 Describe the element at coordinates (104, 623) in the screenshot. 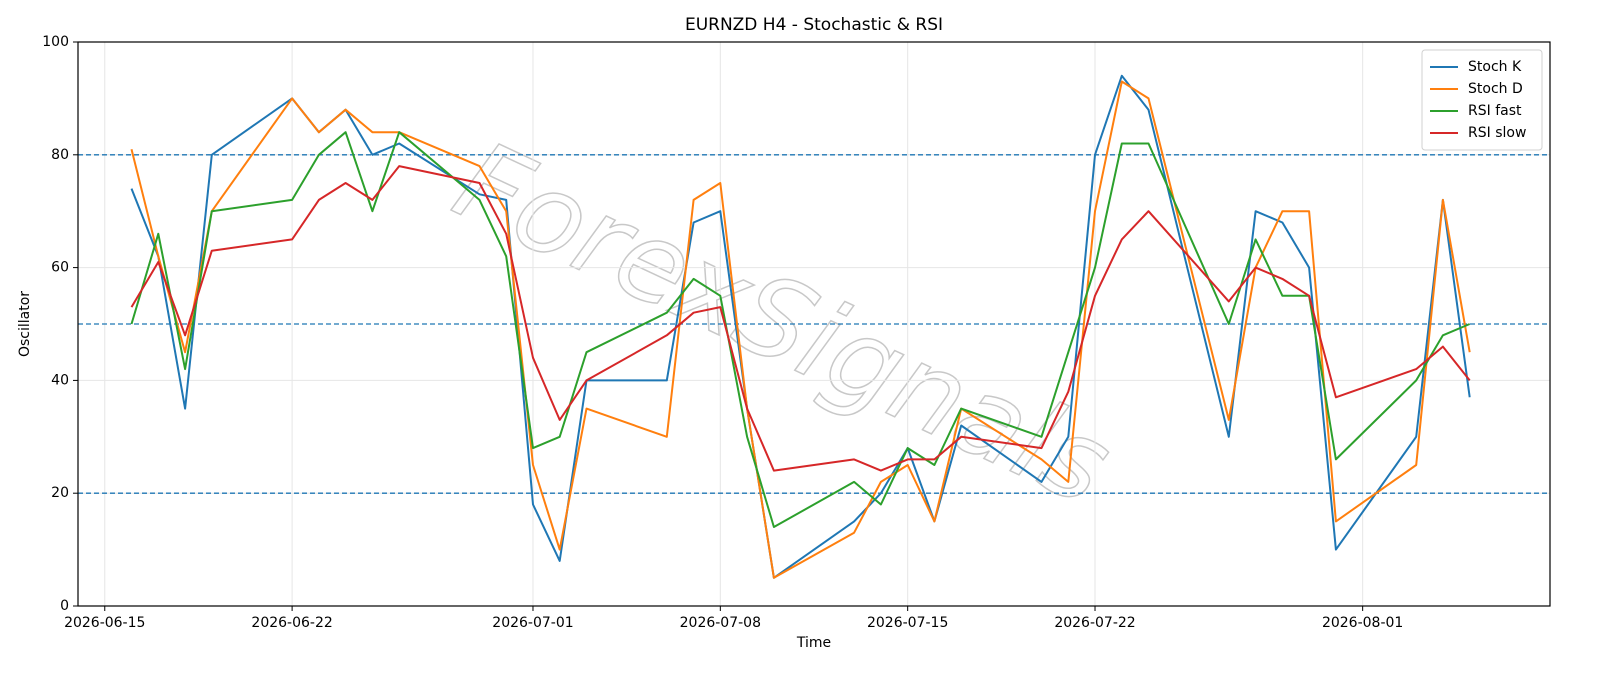

I see `x-tick-label: 2026-06-15` at that location.